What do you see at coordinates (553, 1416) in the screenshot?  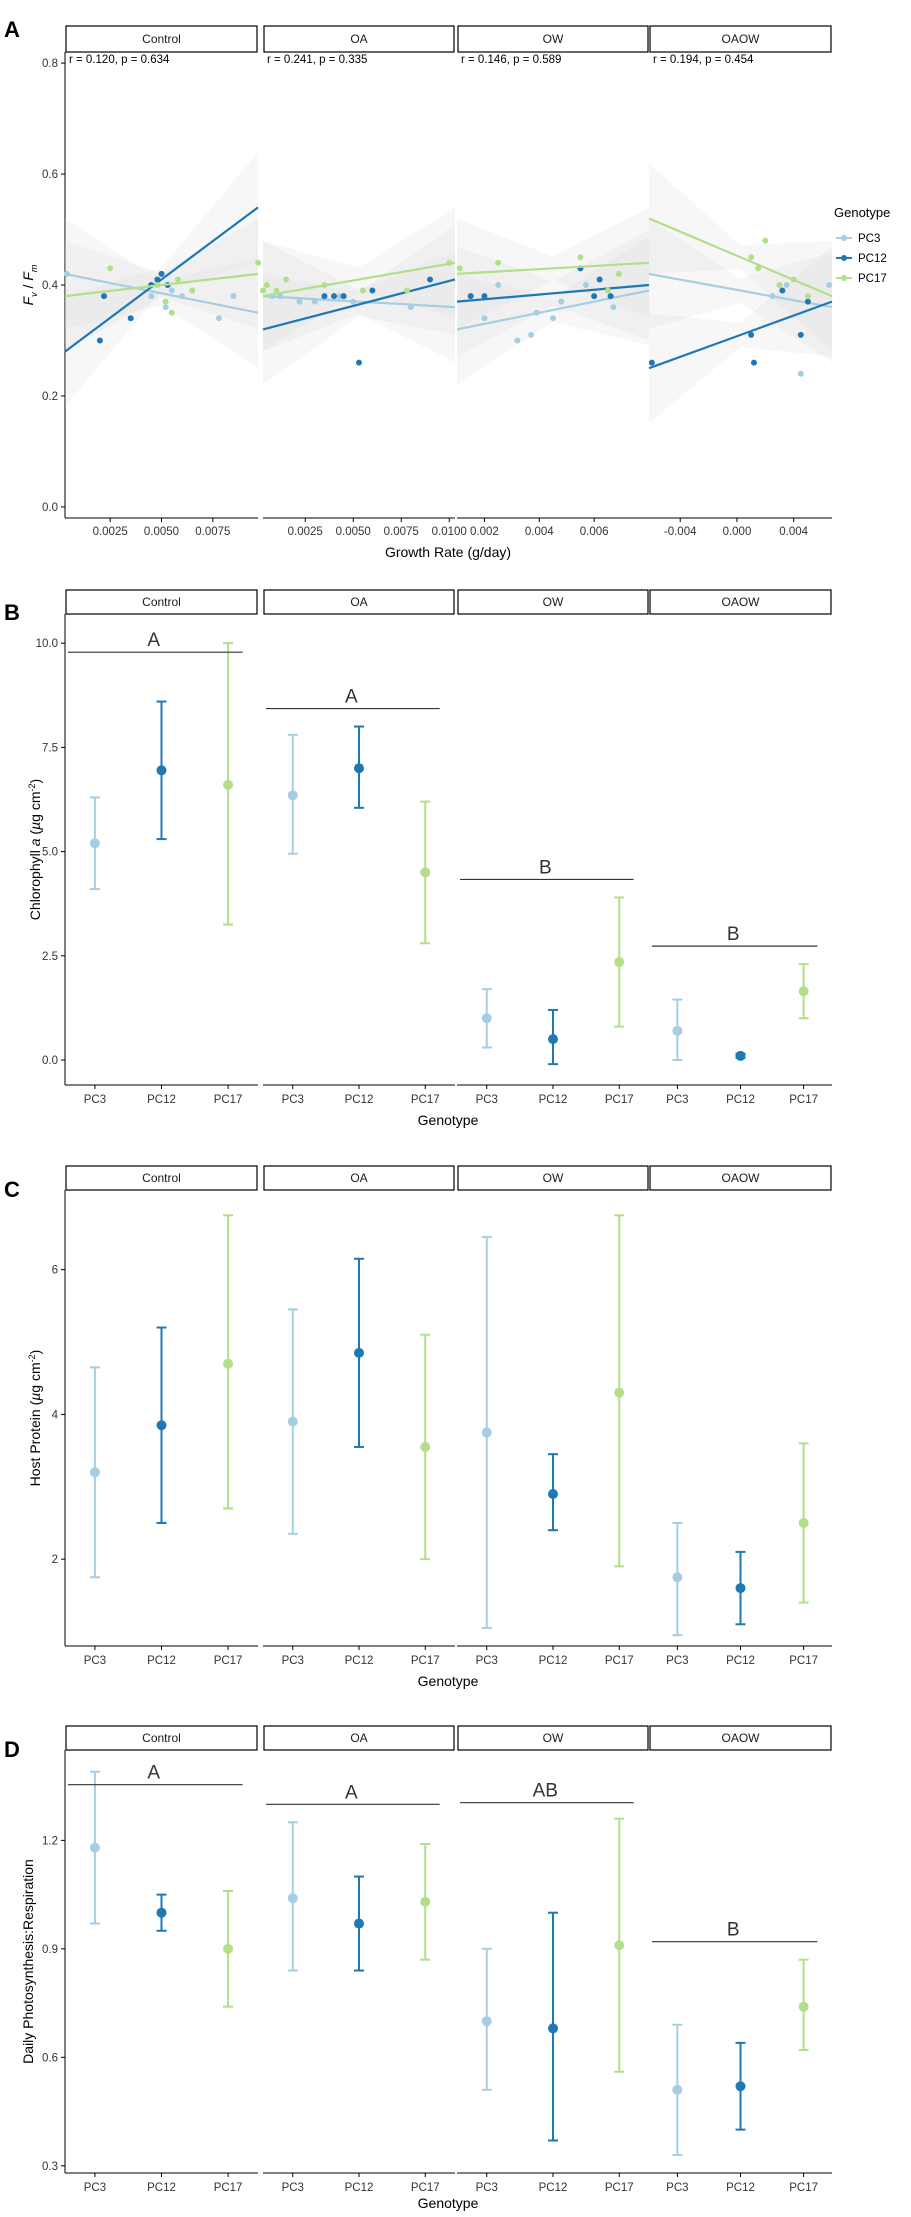 I see `facet-ow: OW PC3 PC12 PC17` at bounding box center [553, 1416].